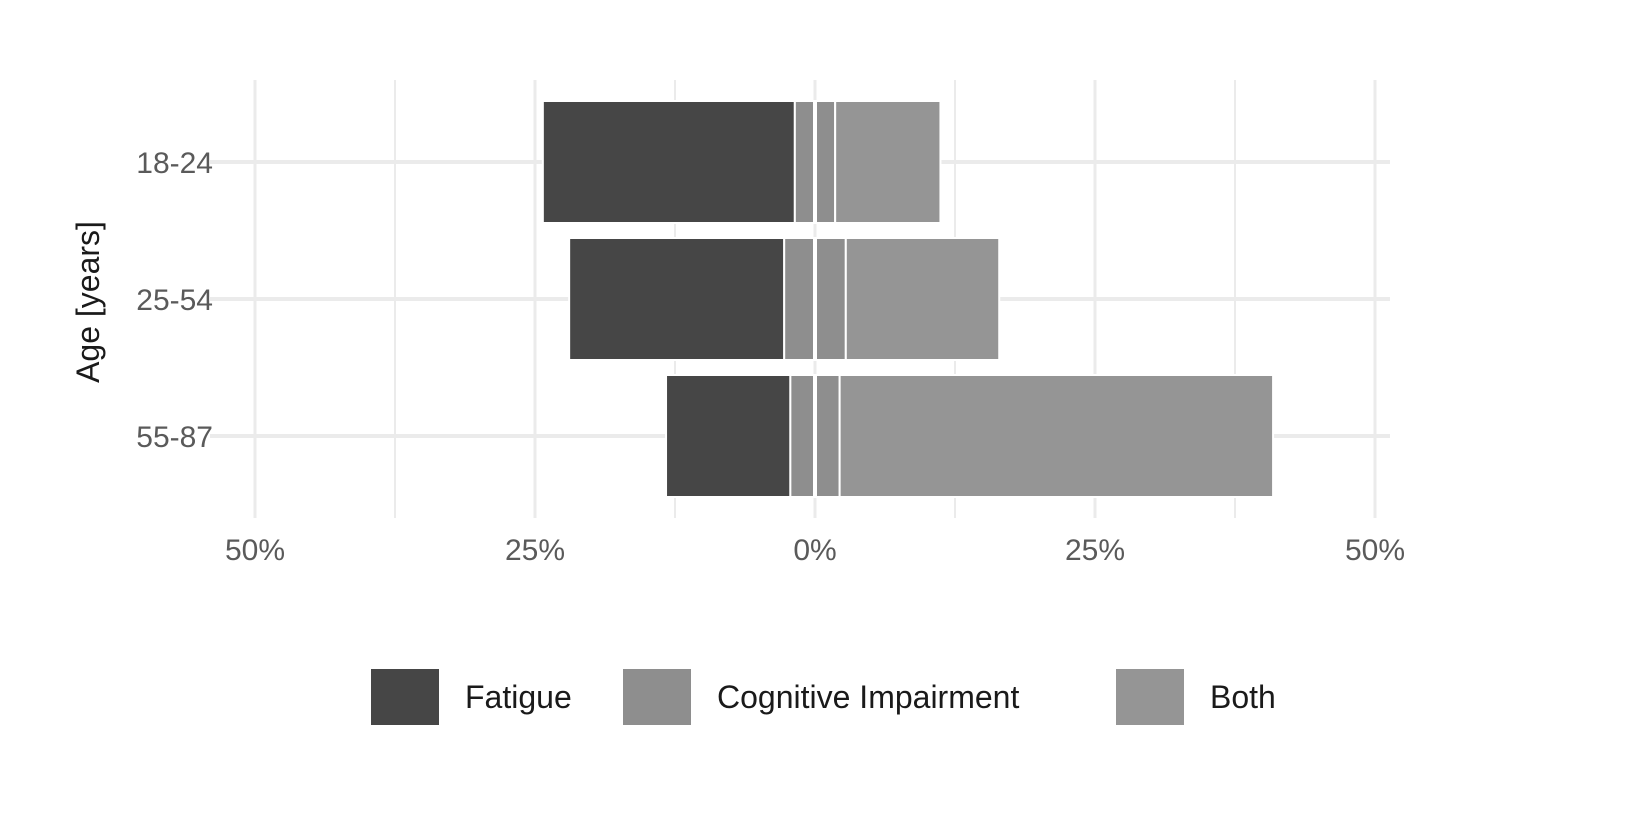 This screenshot has height=815, width=1648. I want to click on legend: Fatigue Cognitive Impairment Both, so click(822, 697).